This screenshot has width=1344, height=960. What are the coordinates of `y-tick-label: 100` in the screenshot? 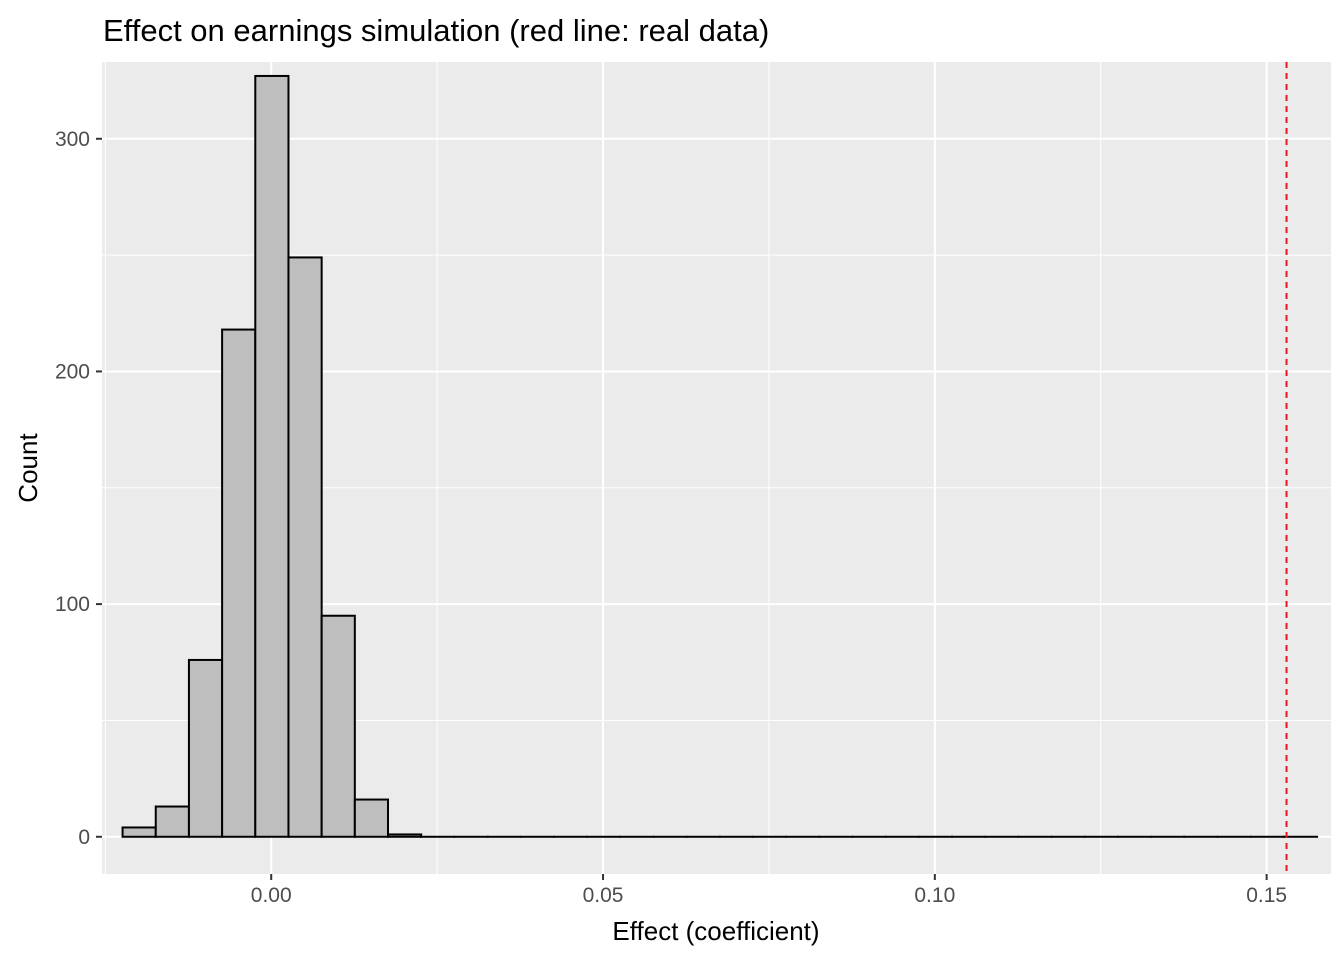 It's located at (72, 604).